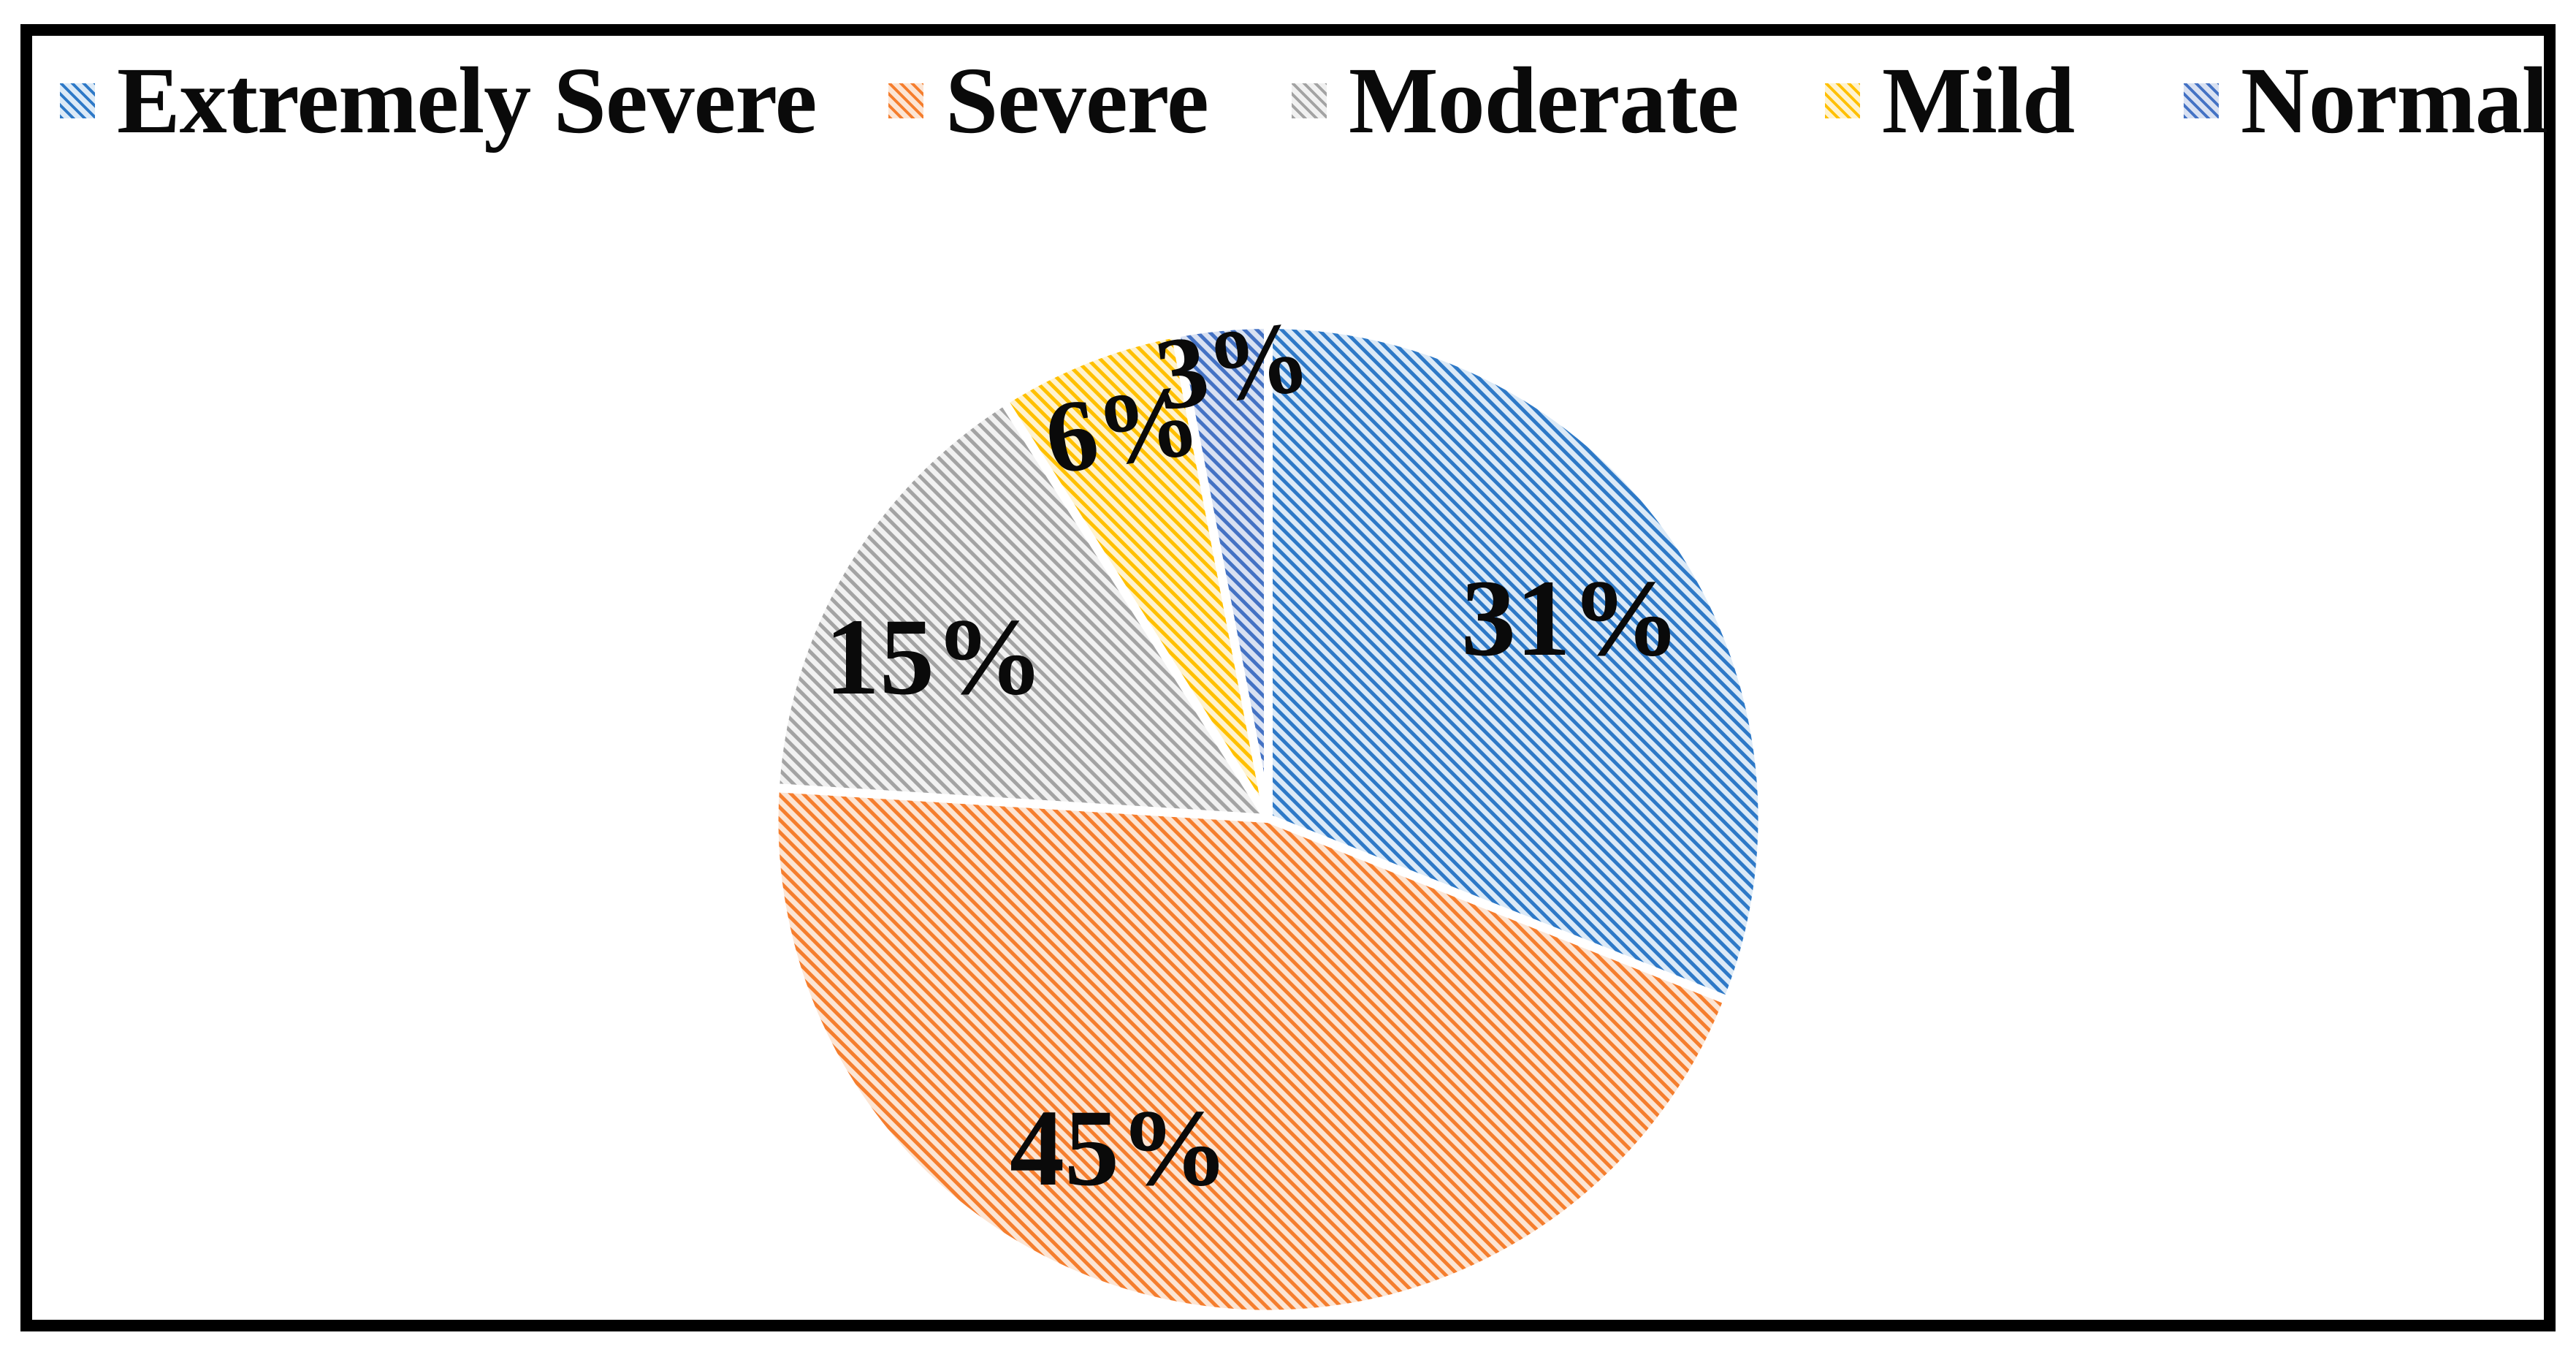 The image size is (2576, 1349). I want to click on slice-label-extremely-severe: 31%, so click(1570, 618).